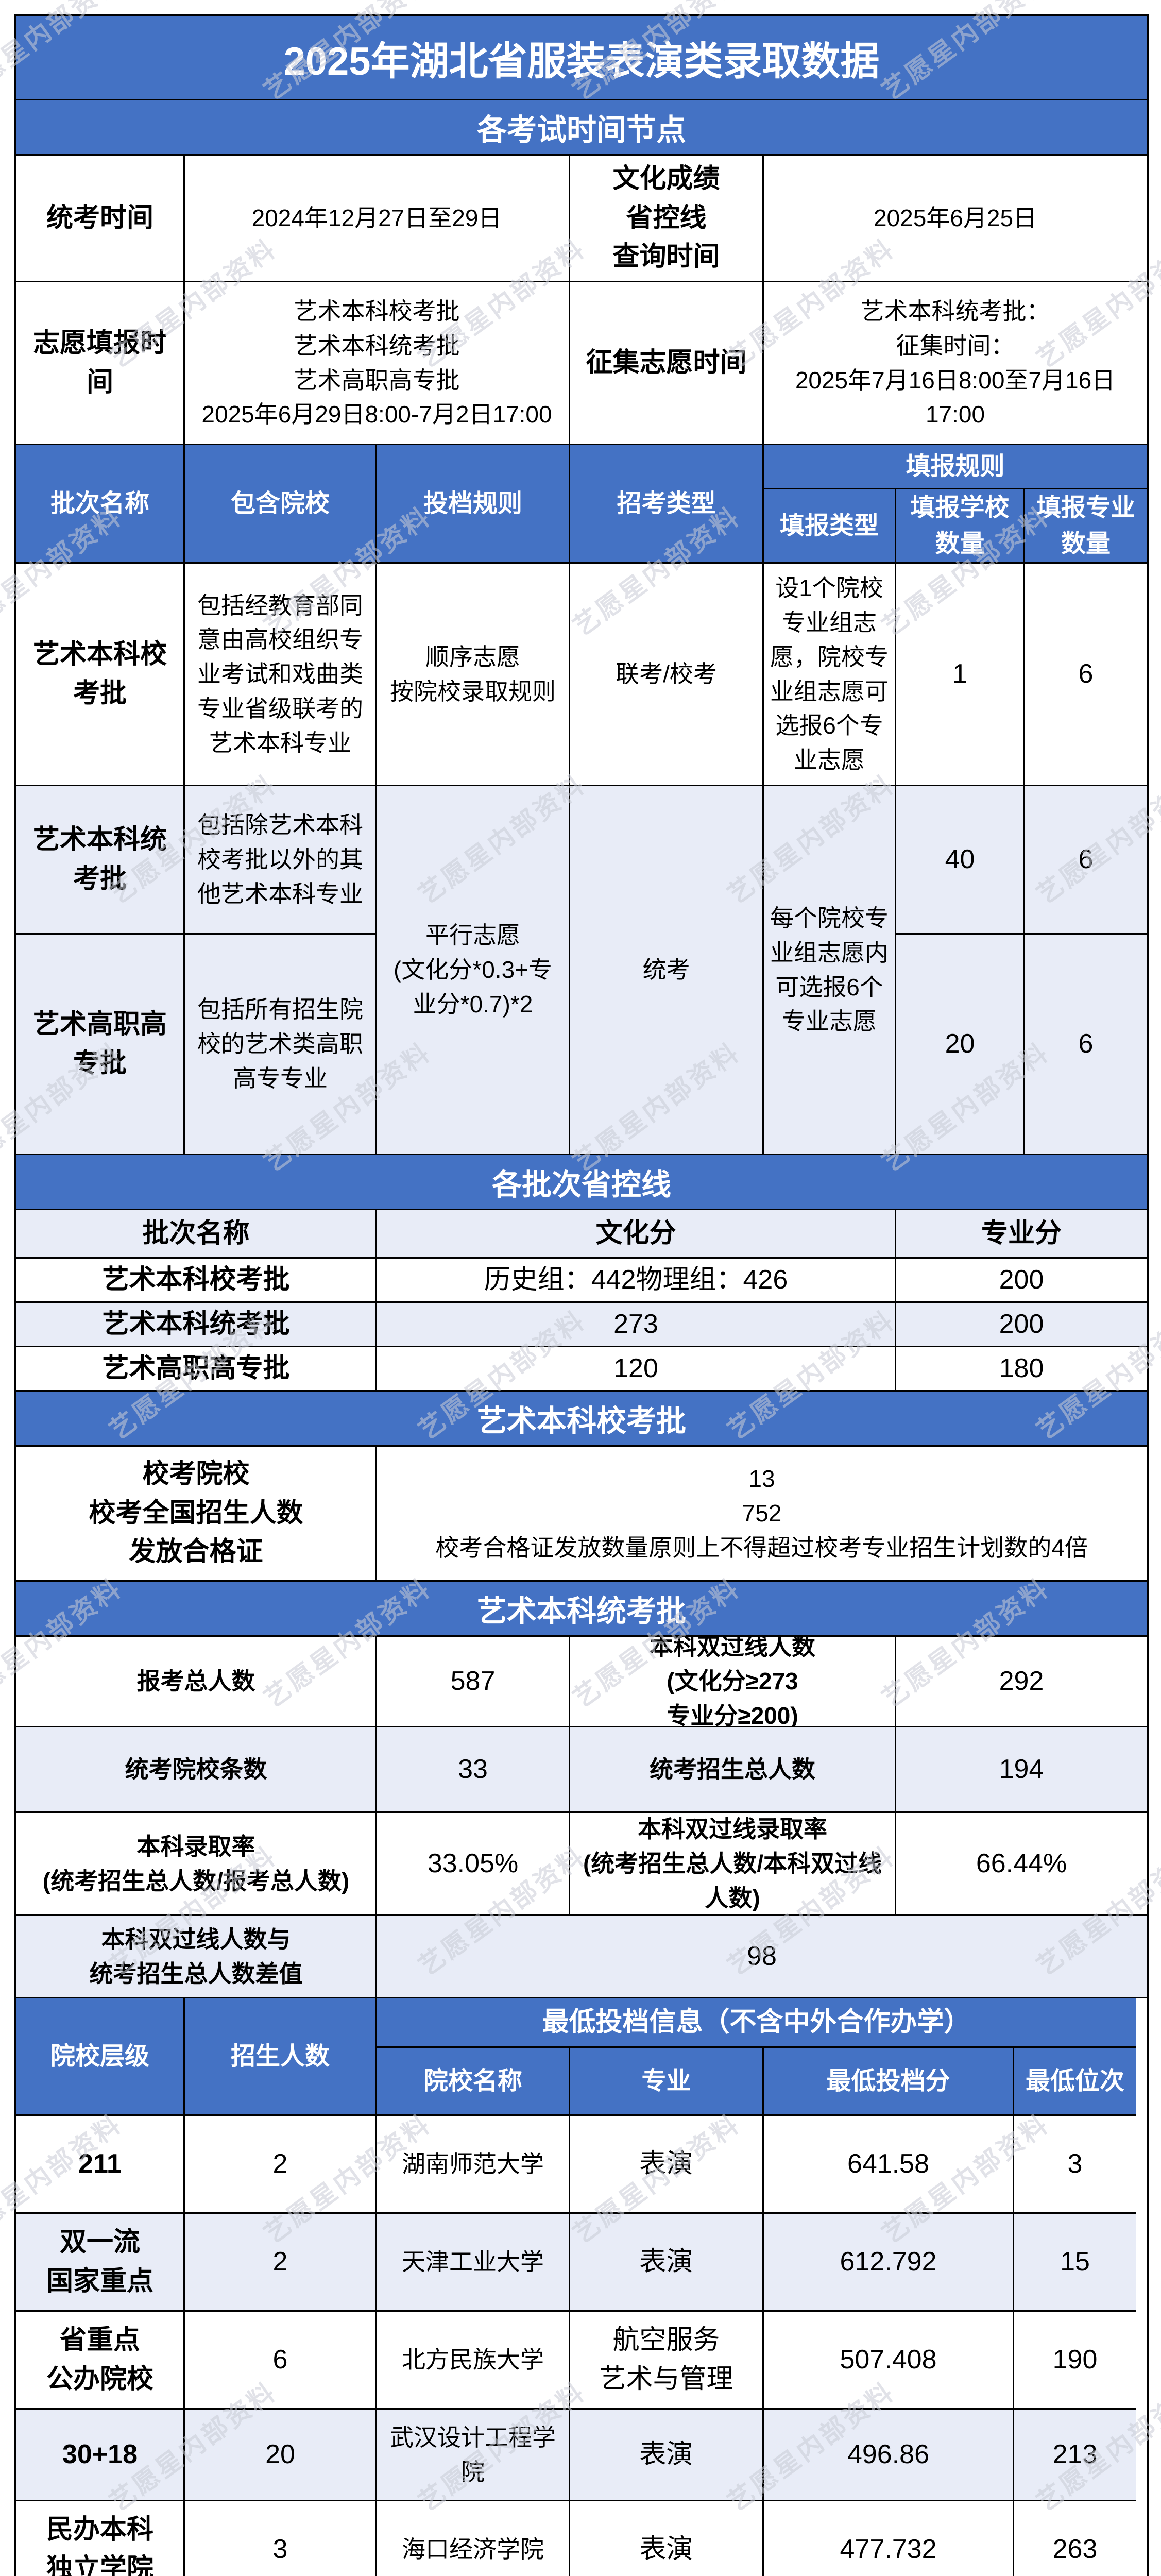 This screenshot has height=2576, width=1161. Describe the element at coordinates (100, 2263) in the screenshot. I see `tier-cell: 双一流 国家重点` at that location.